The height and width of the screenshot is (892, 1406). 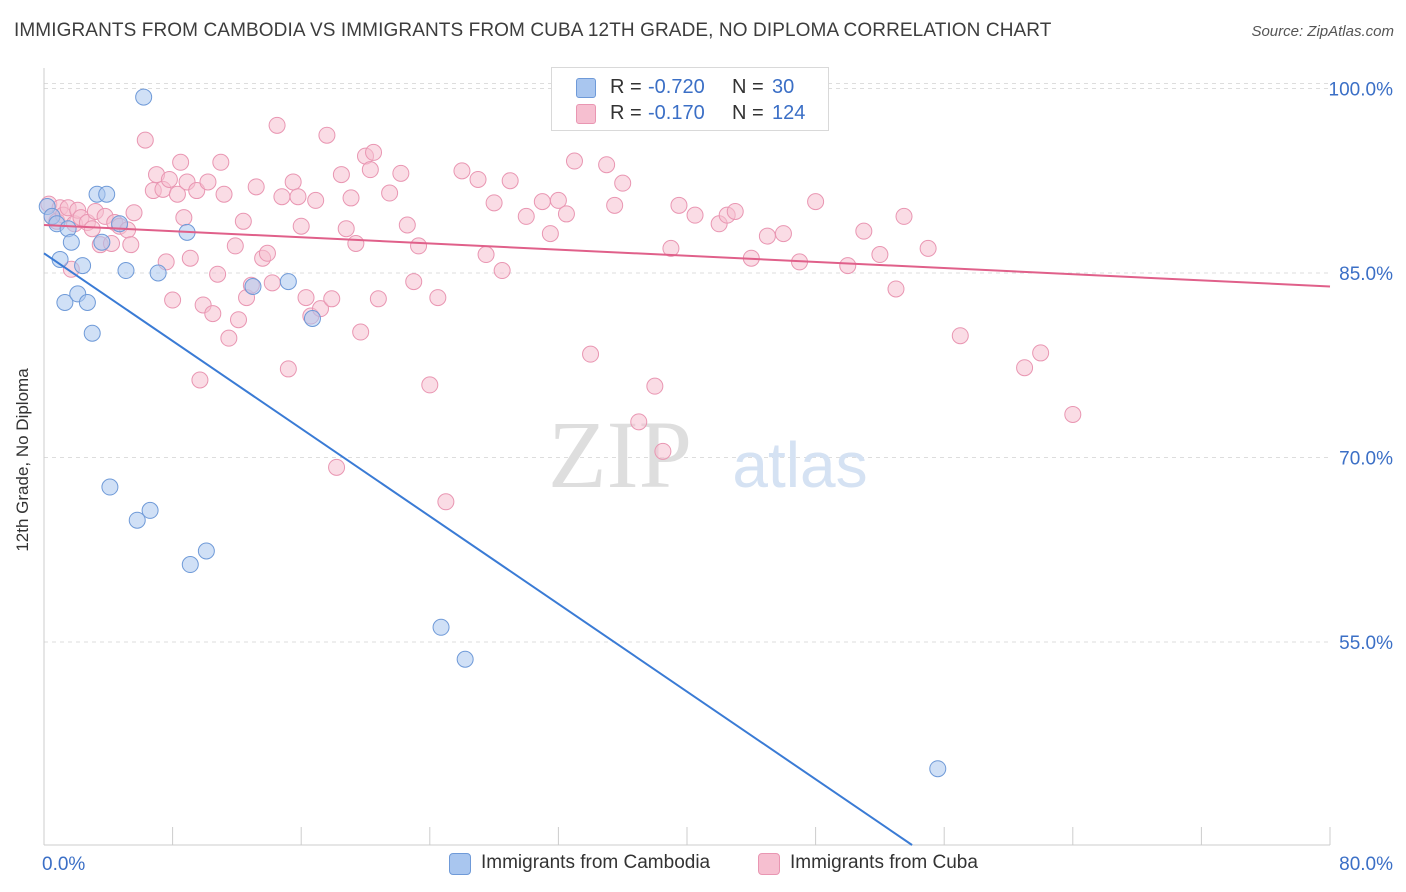 What do you see at coordinates (799, 465) in the screenshot?
I see `watermark-atlas: atlas` at bounding box center [799, 465].